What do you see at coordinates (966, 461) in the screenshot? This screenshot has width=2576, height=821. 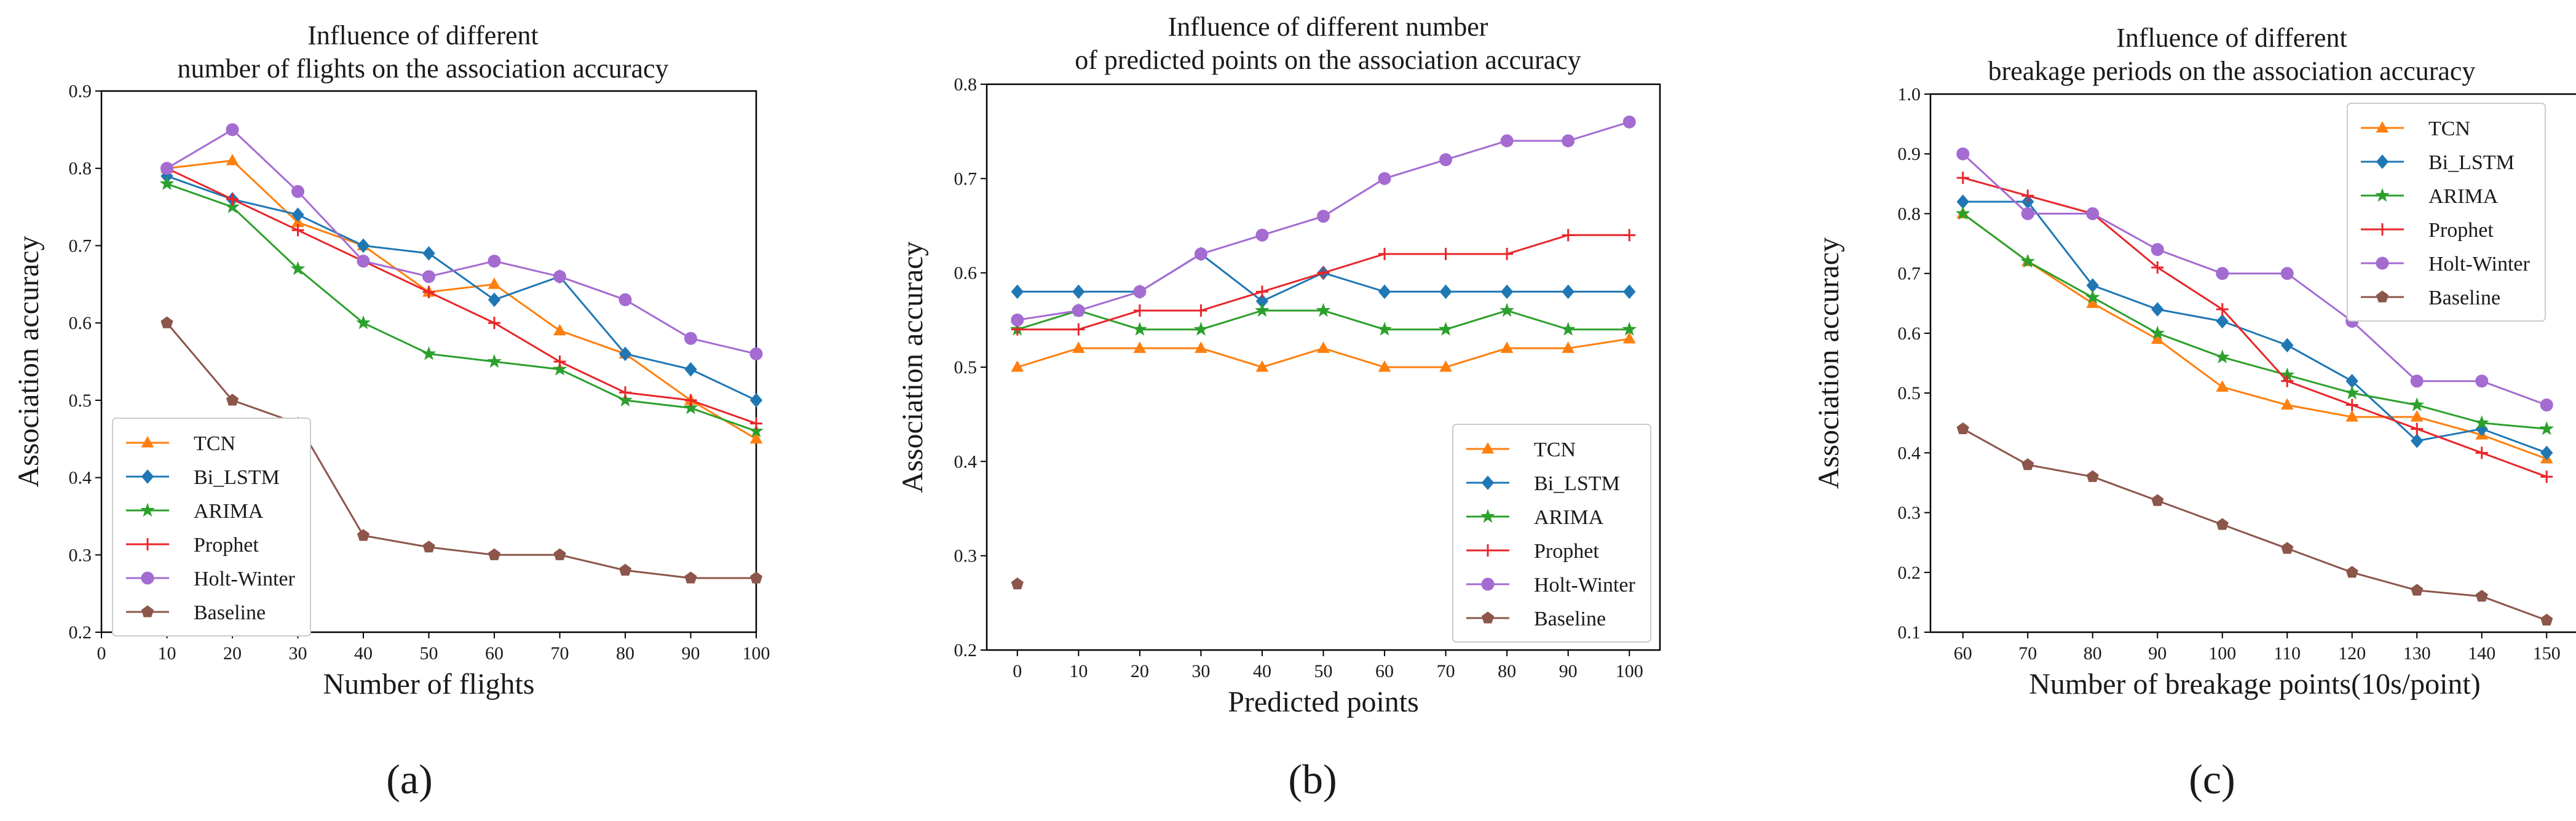 I see `y-tick-label: 0.4` at bounding box center [966, 461].